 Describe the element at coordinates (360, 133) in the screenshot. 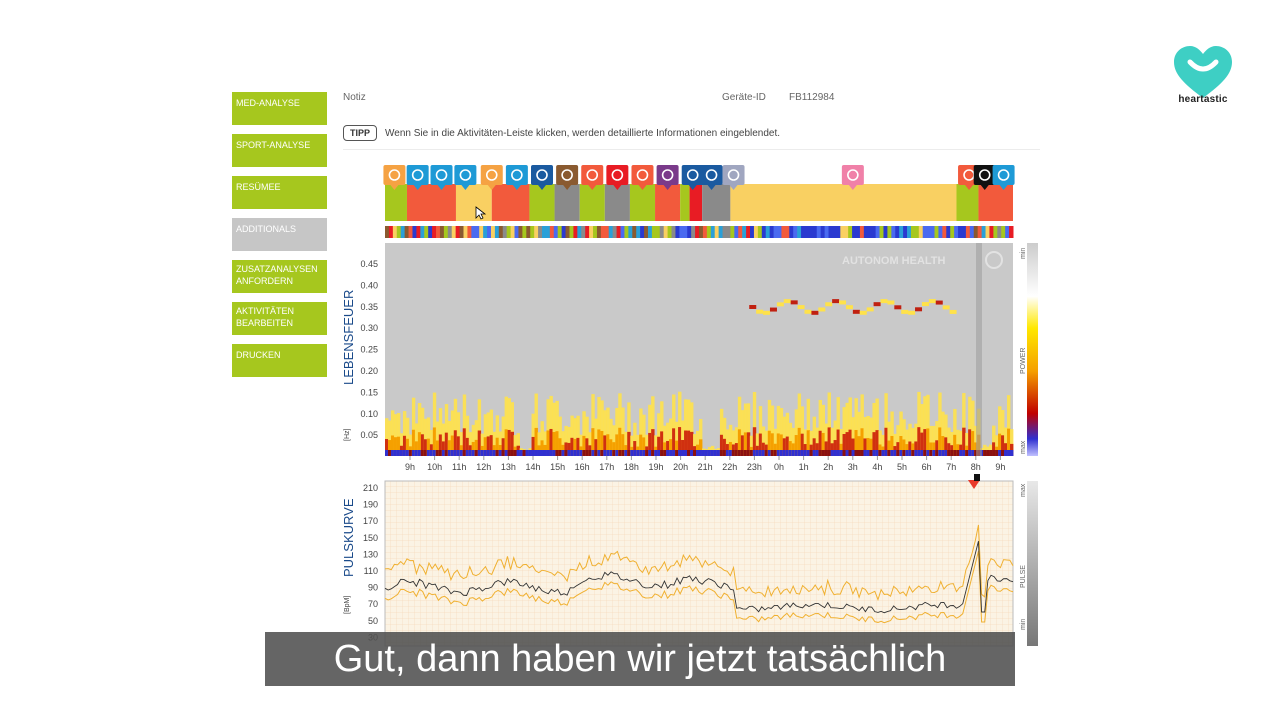

I see `tip-badge: TIPP` at that location.